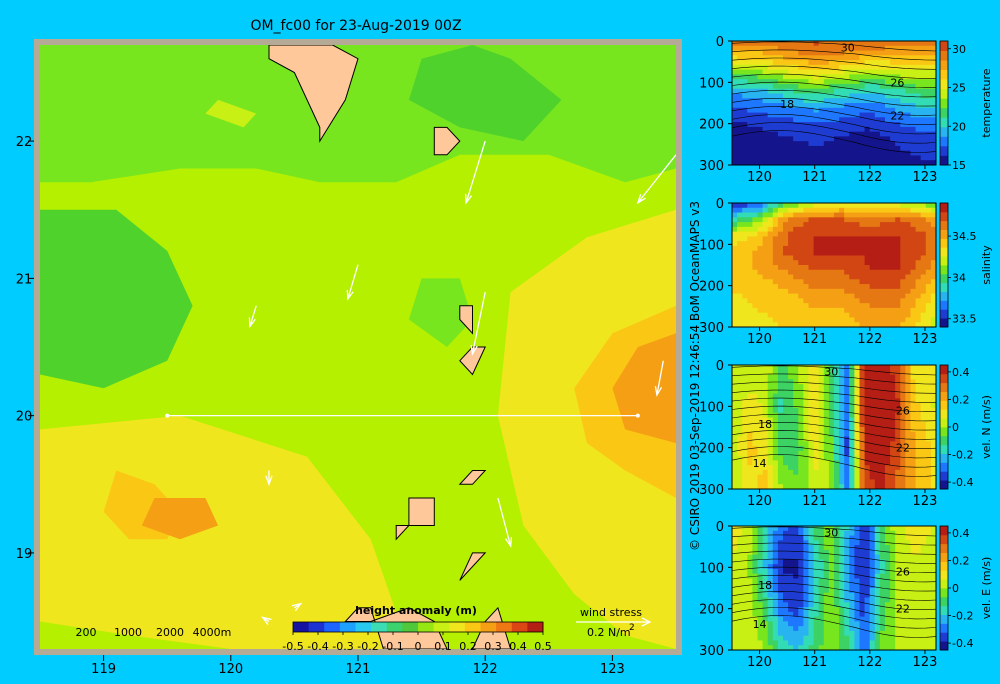 The width and height of the screenshot is (1000, 684). I want to click on isotherm-line, so click(834, 609).